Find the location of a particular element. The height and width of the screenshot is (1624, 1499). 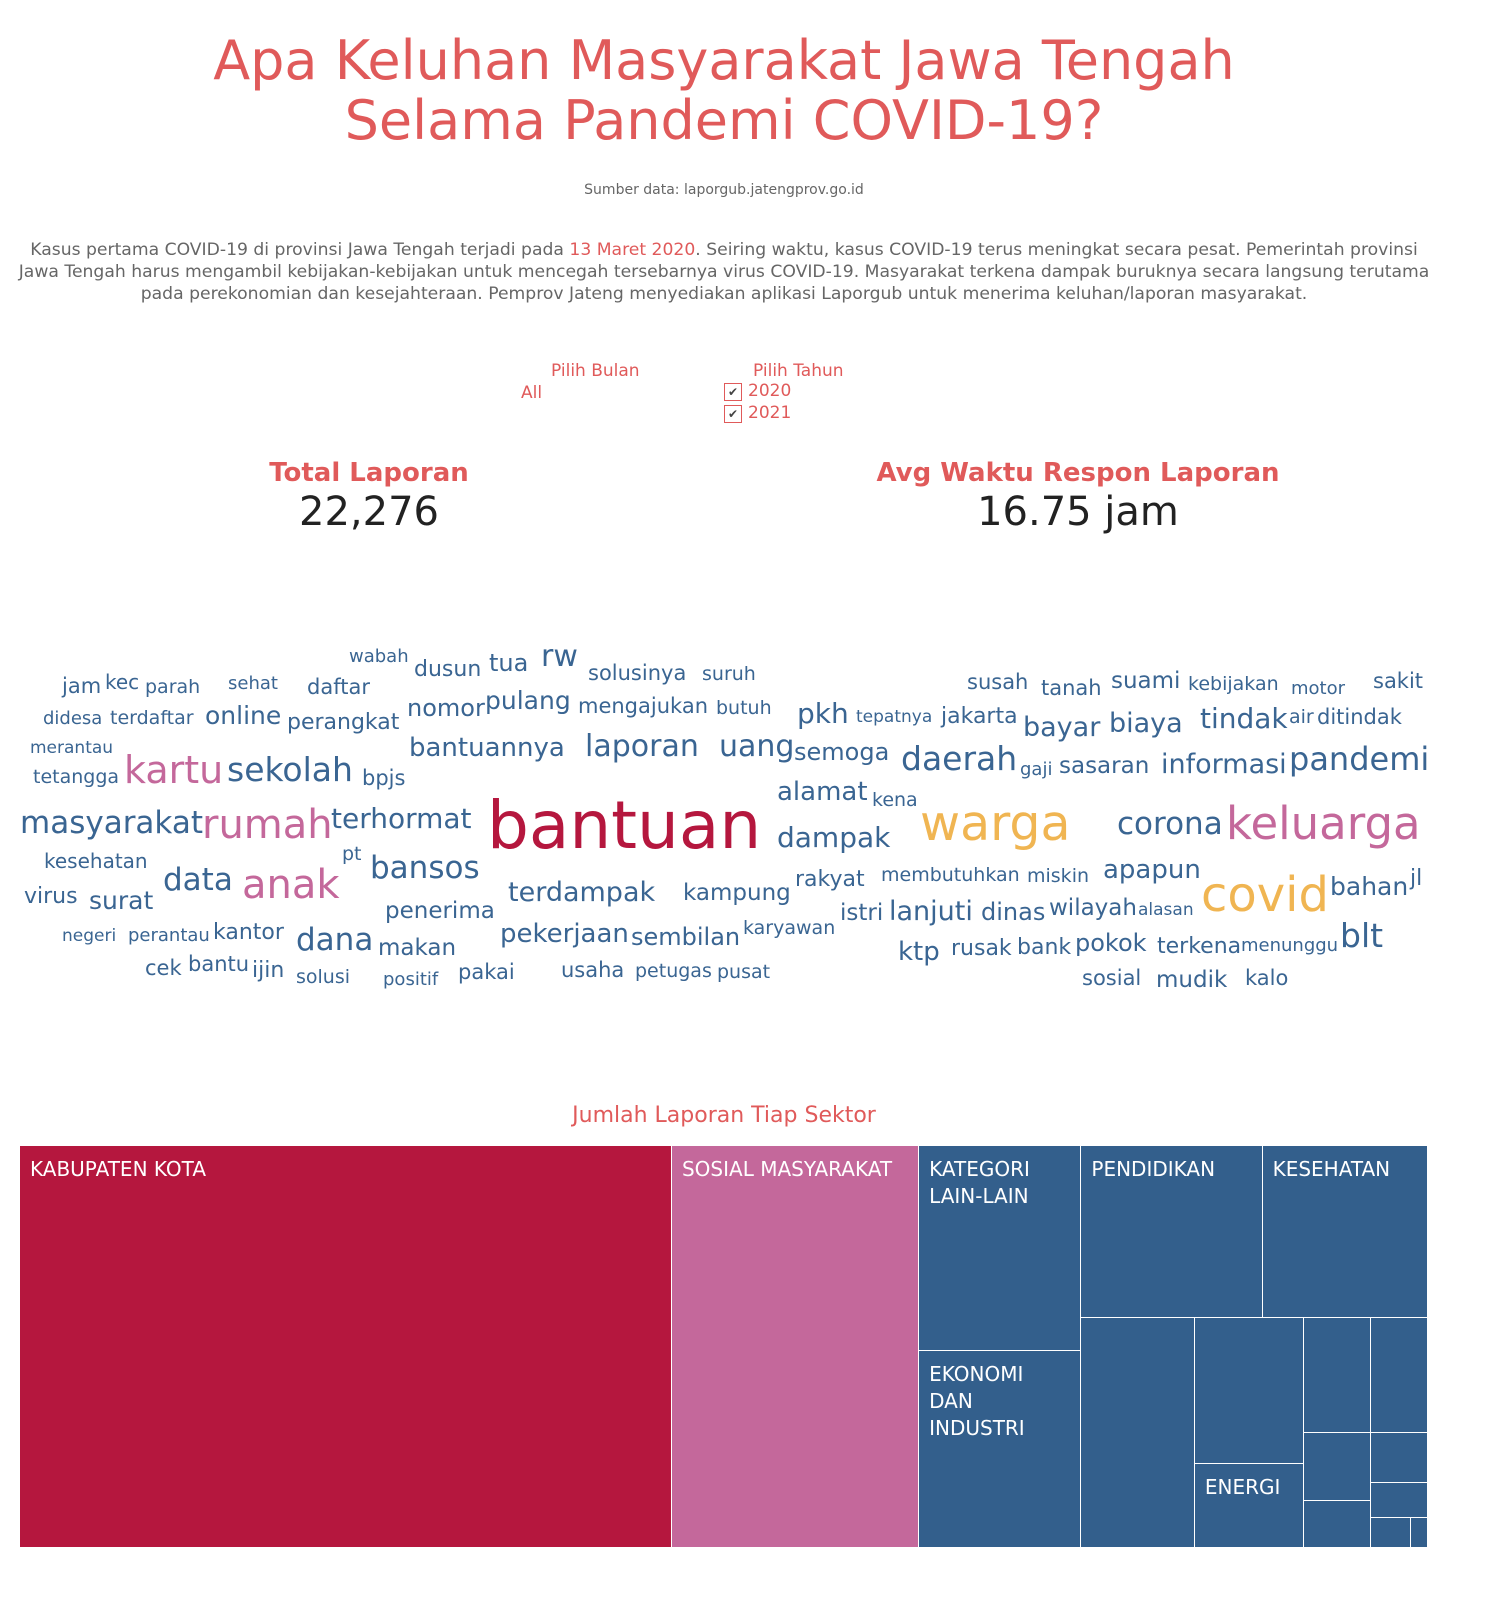

cloud-word: merantau is located at coordinates (71, 748).